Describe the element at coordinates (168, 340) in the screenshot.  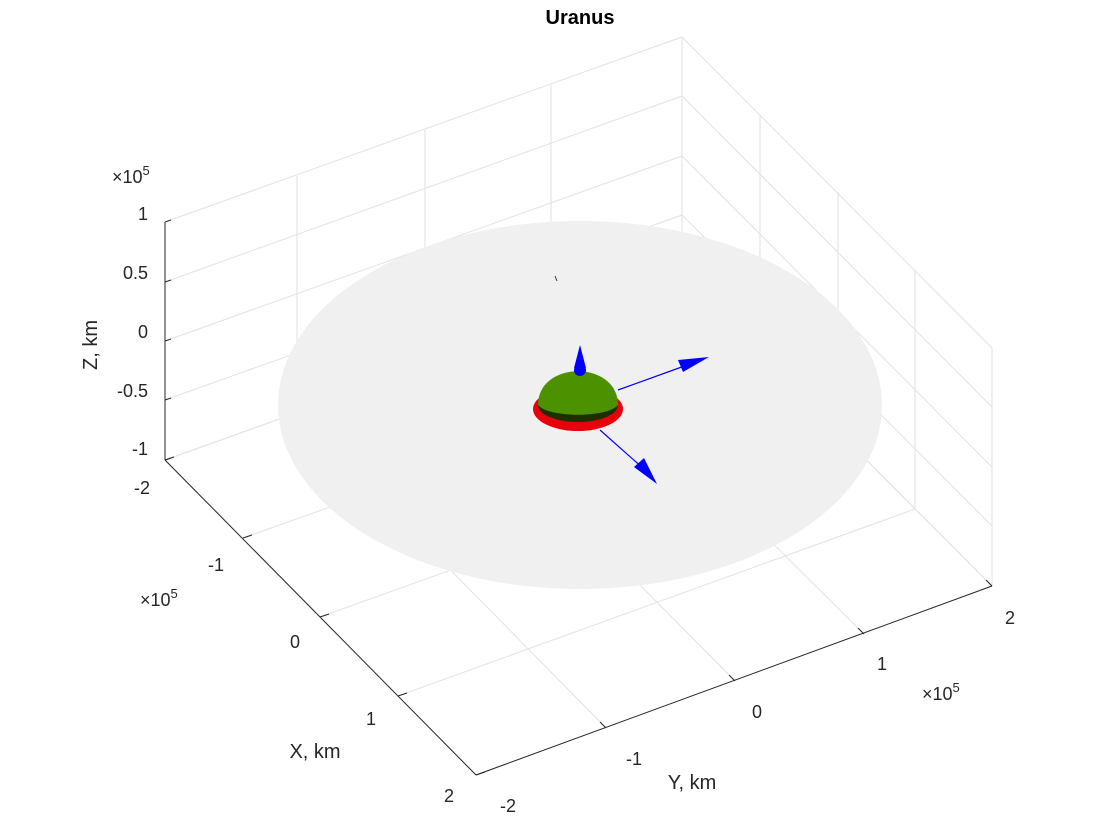
I see `z-tick-marks` at that location.